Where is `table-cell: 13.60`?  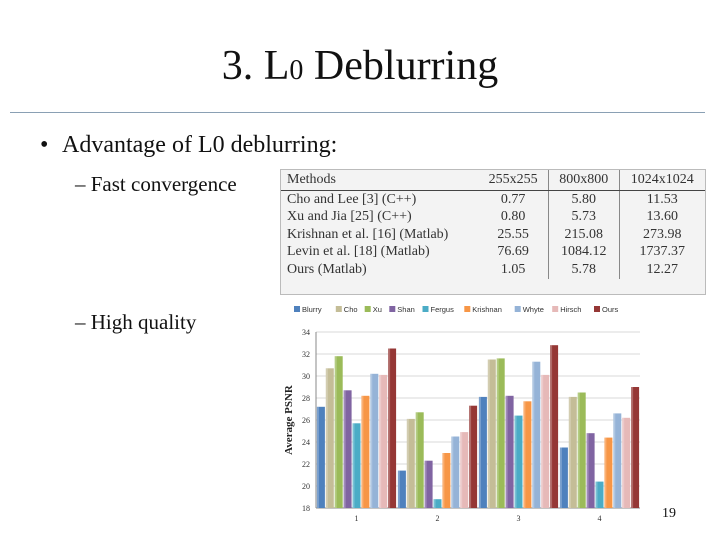 table-cell: 13.60 is located at coordinates (661, 217).